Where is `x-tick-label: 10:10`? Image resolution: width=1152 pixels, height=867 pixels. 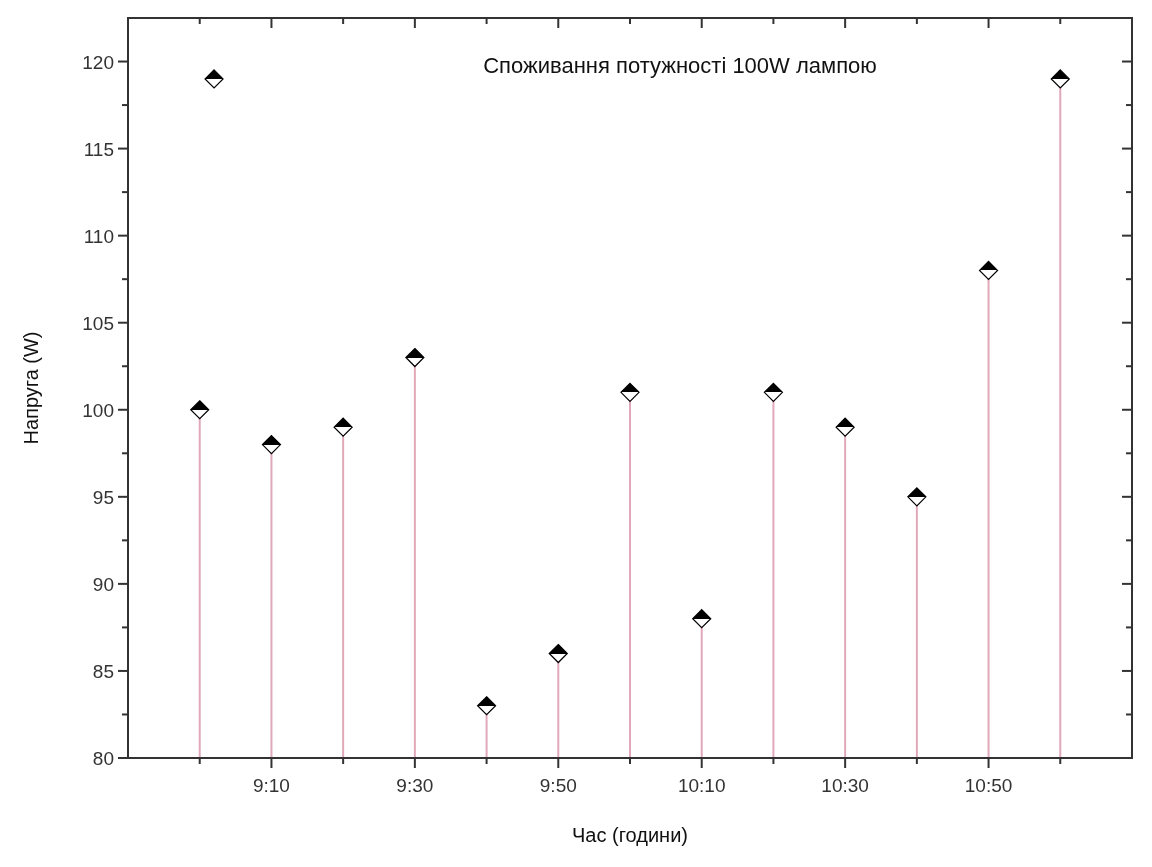
x-tick-label: 10:10 is located at coordinates (701, 785).